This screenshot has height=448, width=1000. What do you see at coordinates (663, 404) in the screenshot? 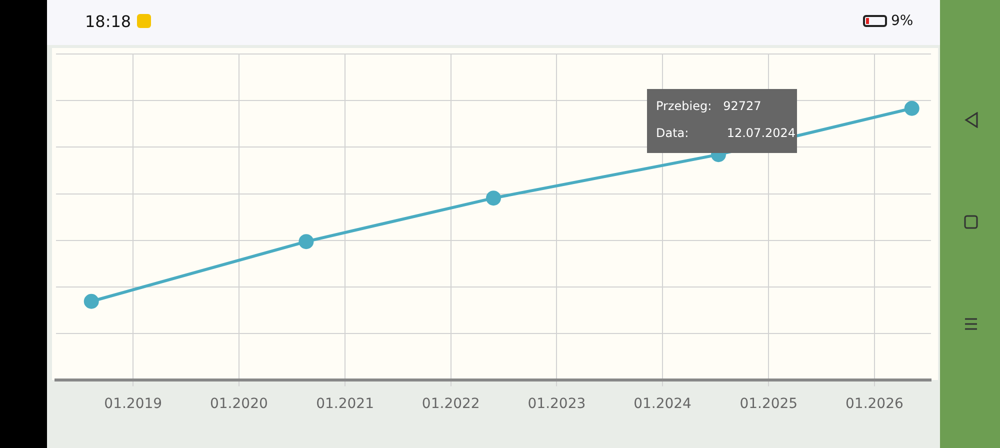
I see `x-tick-label: 01.2024` at bounding box center [663, 404].